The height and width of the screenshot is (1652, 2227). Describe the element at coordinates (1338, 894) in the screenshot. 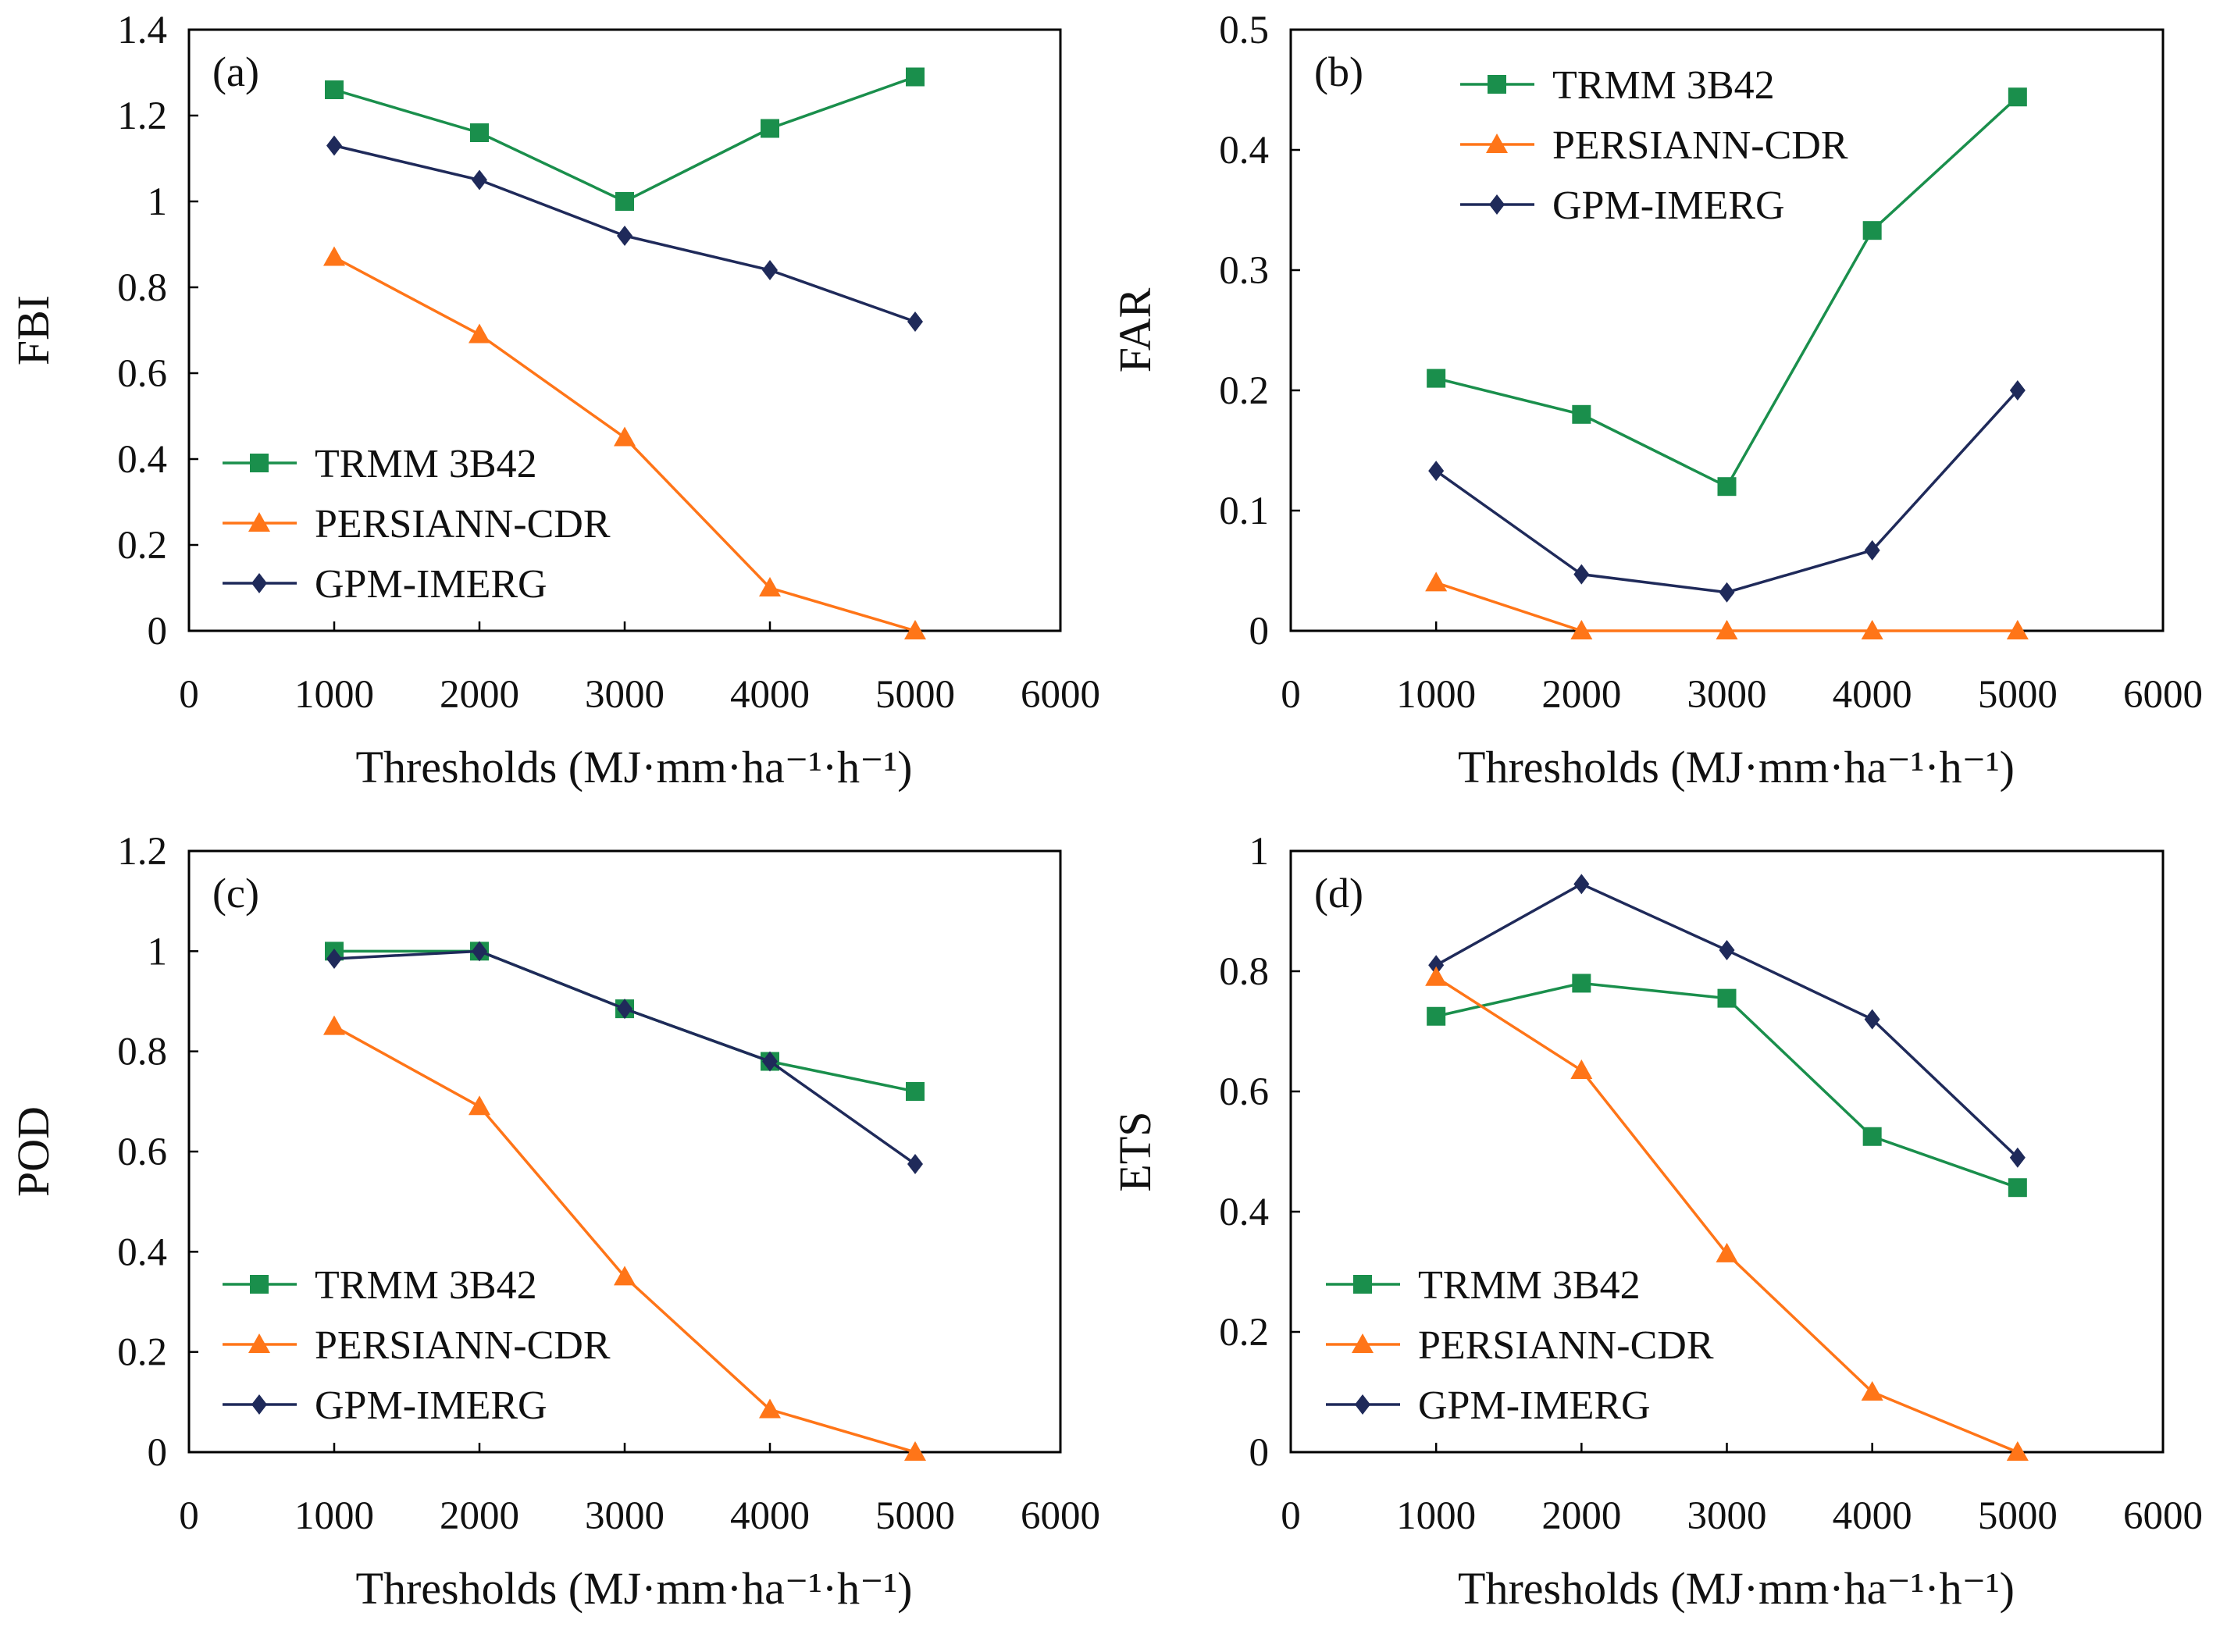

I see `panel-label: (d)` at that location.